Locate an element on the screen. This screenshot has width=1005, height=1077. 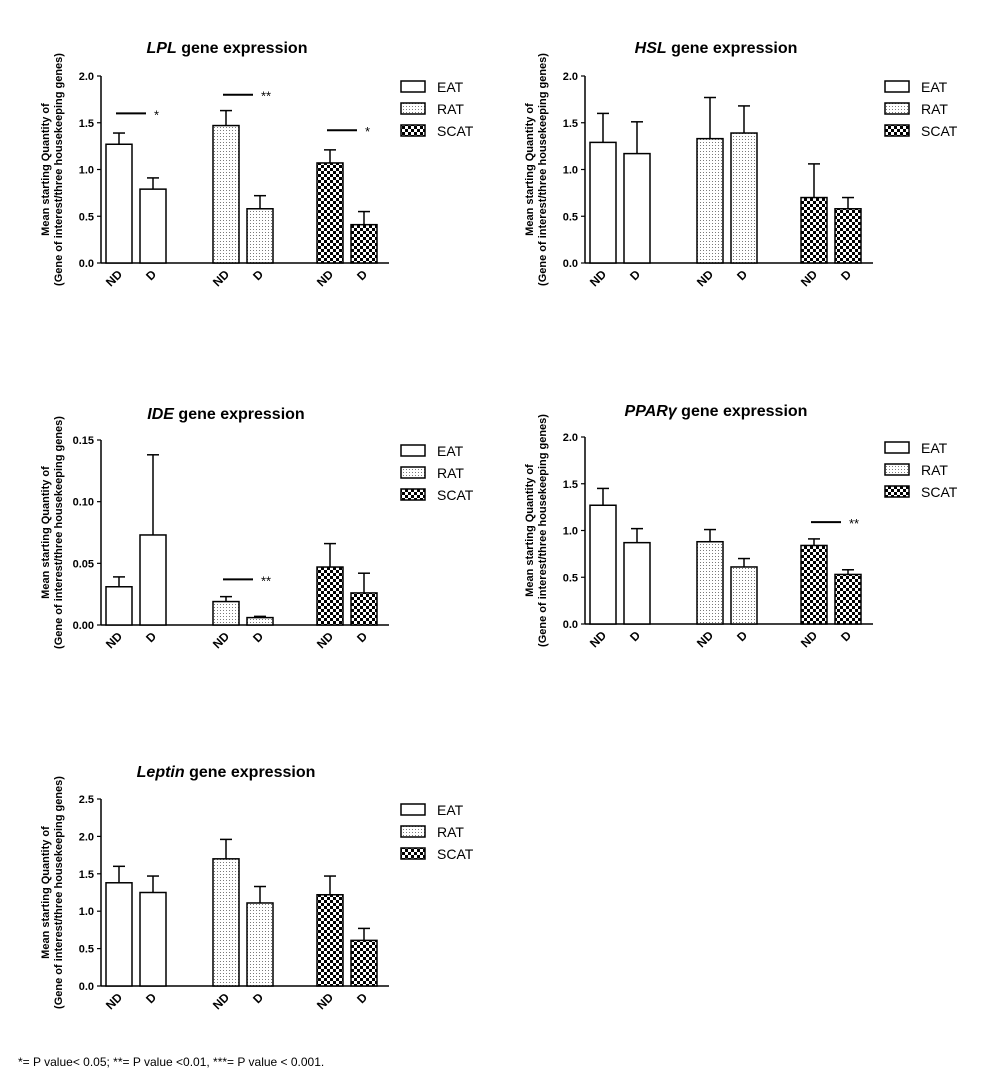
significance-label: * is located at coordinates (367, 131).